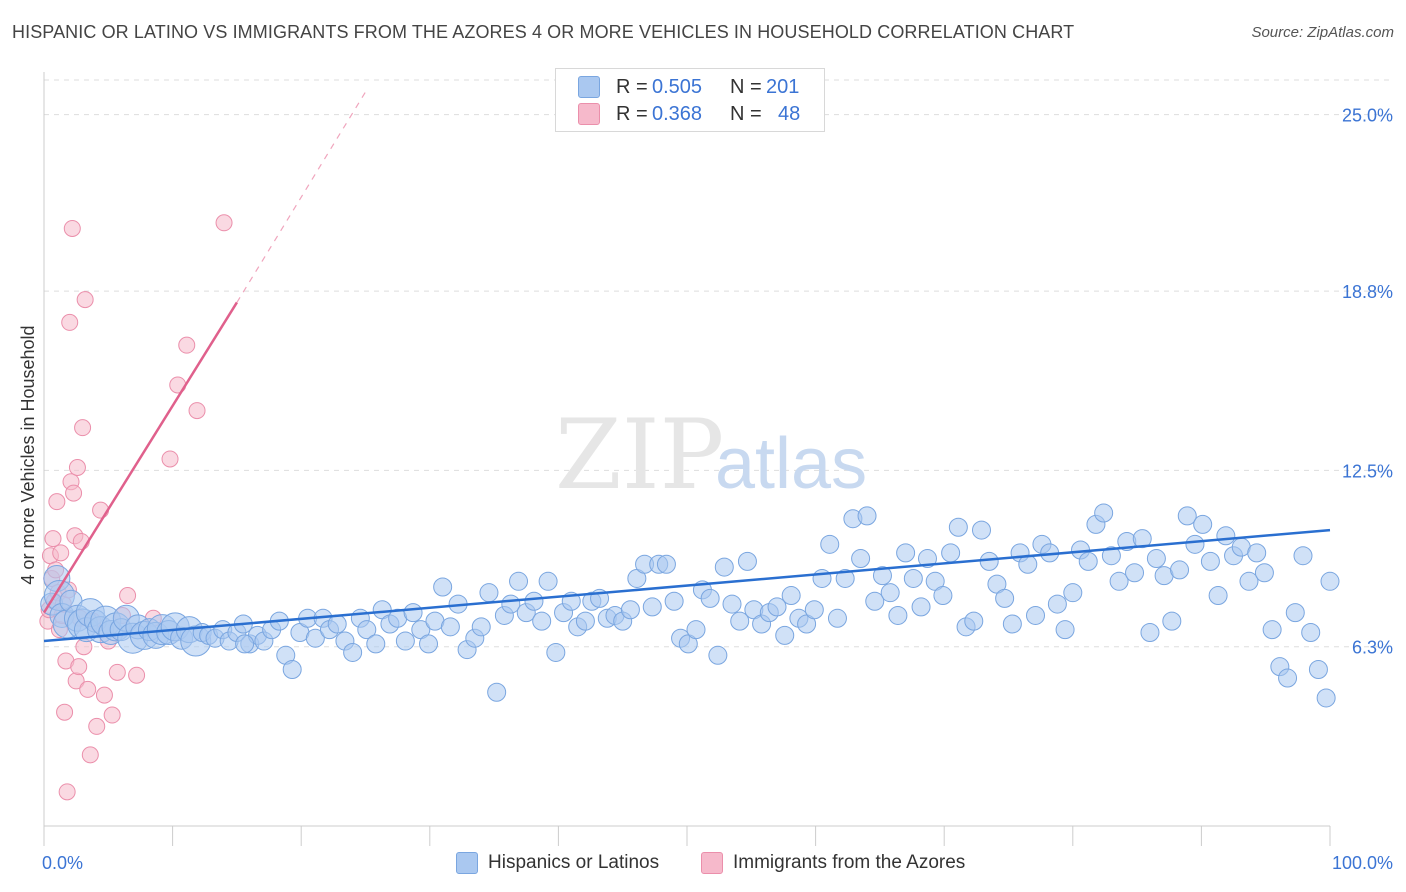 The height and width of the screenshot is (892, 1406). I want to click on source-label: Source: ZipAtlas.com, so click(1322, 32).